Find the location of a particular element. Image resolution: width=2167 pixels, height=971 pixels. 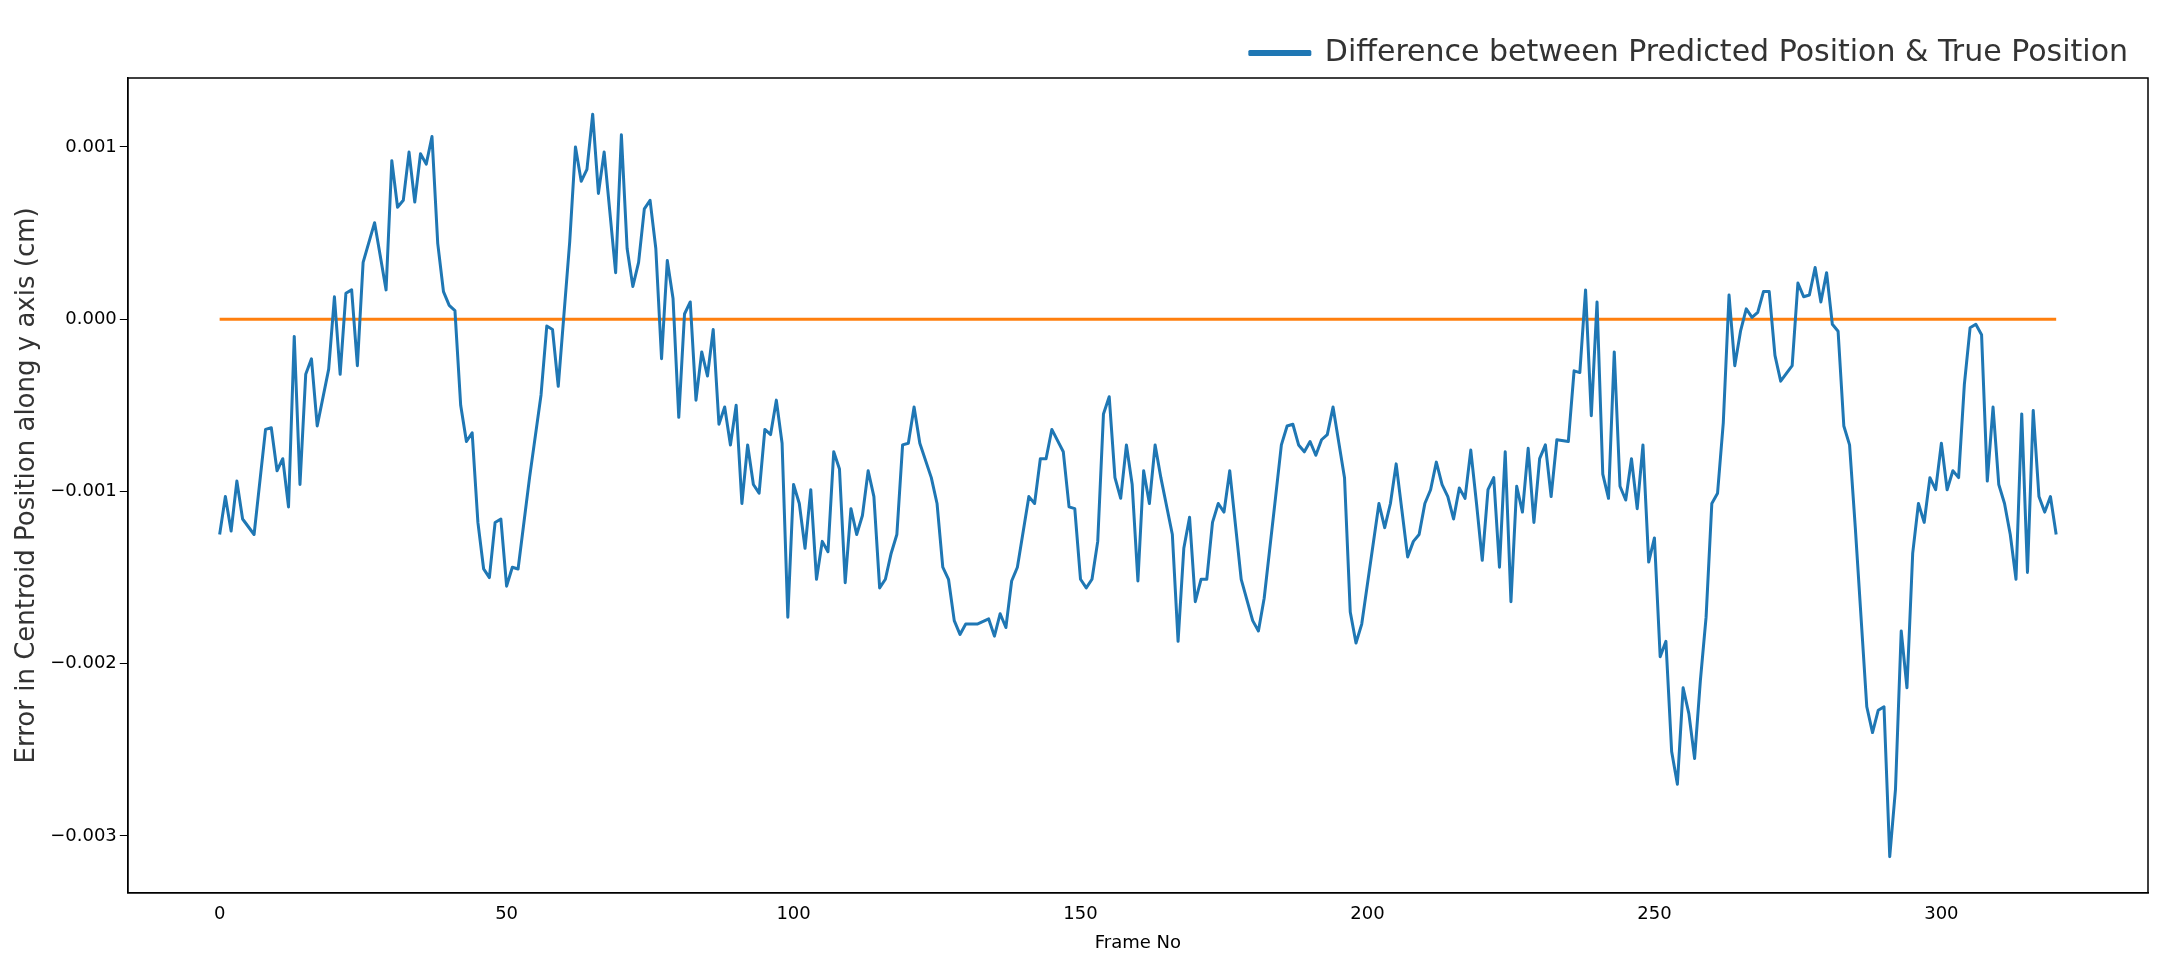

x-tick-label: 300 is located at coordinates (1941, 913).